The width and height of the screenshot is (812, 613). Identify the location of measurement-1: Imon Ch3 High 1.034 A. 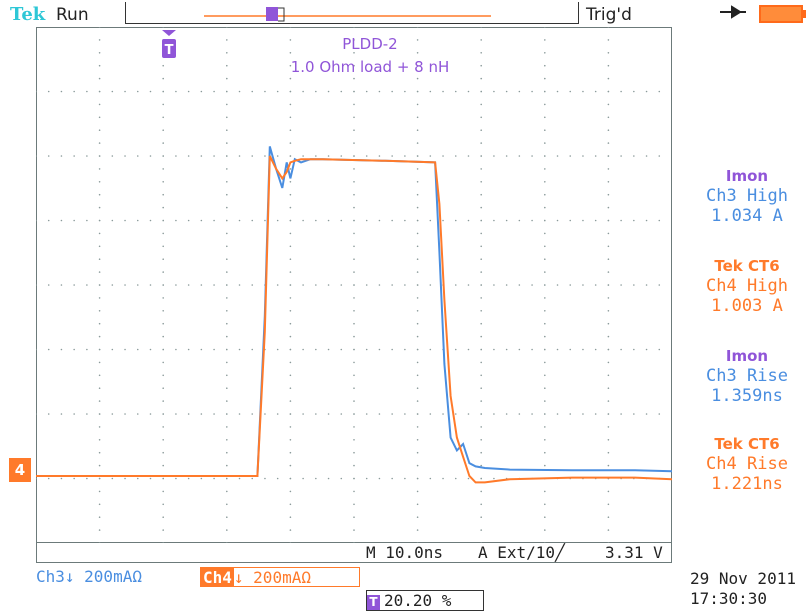
(747, 196).